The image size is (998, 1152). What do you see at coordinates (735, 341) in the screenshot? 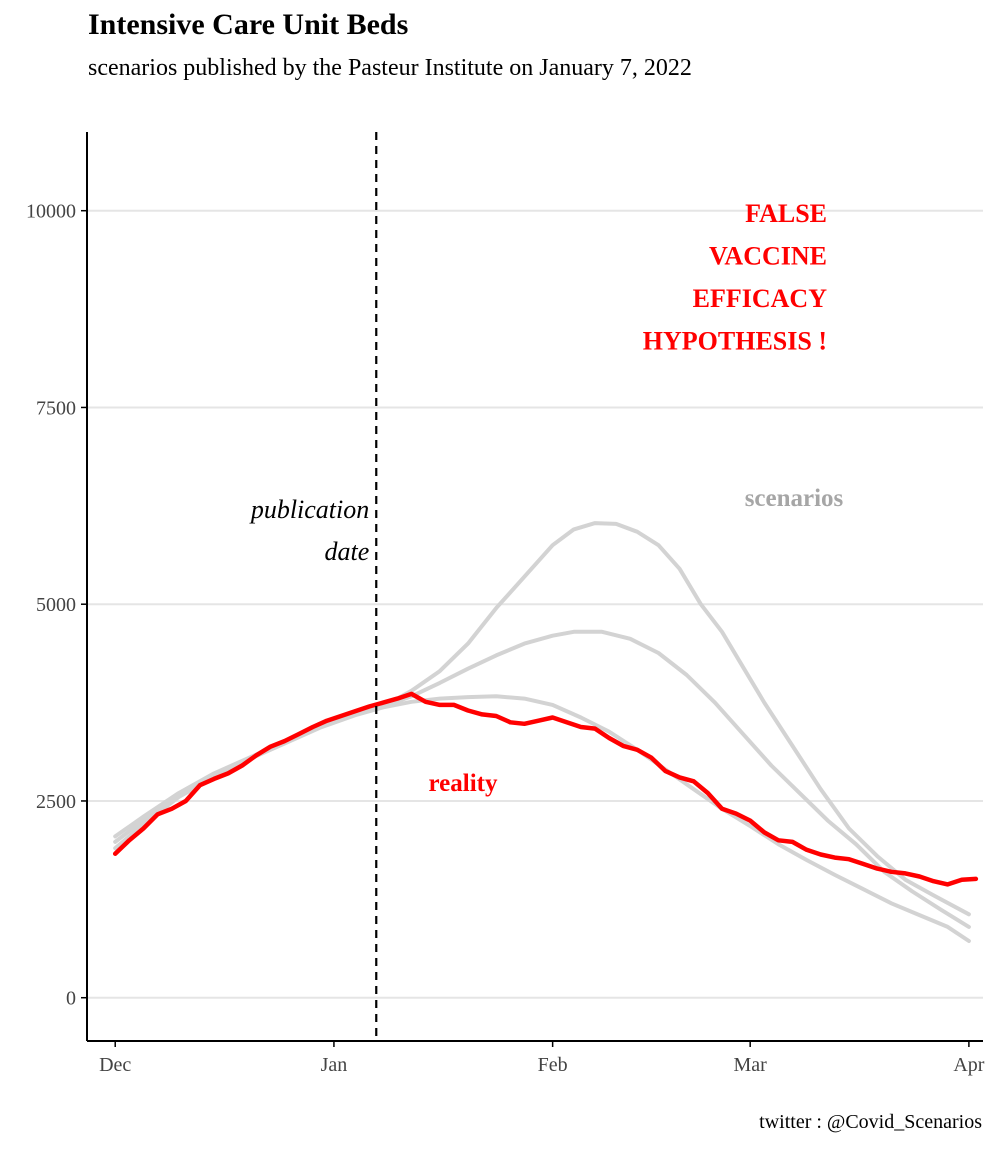
I see `false-hypothesis-label: HYPOTHESIS !` at bounding box center [735, 341].